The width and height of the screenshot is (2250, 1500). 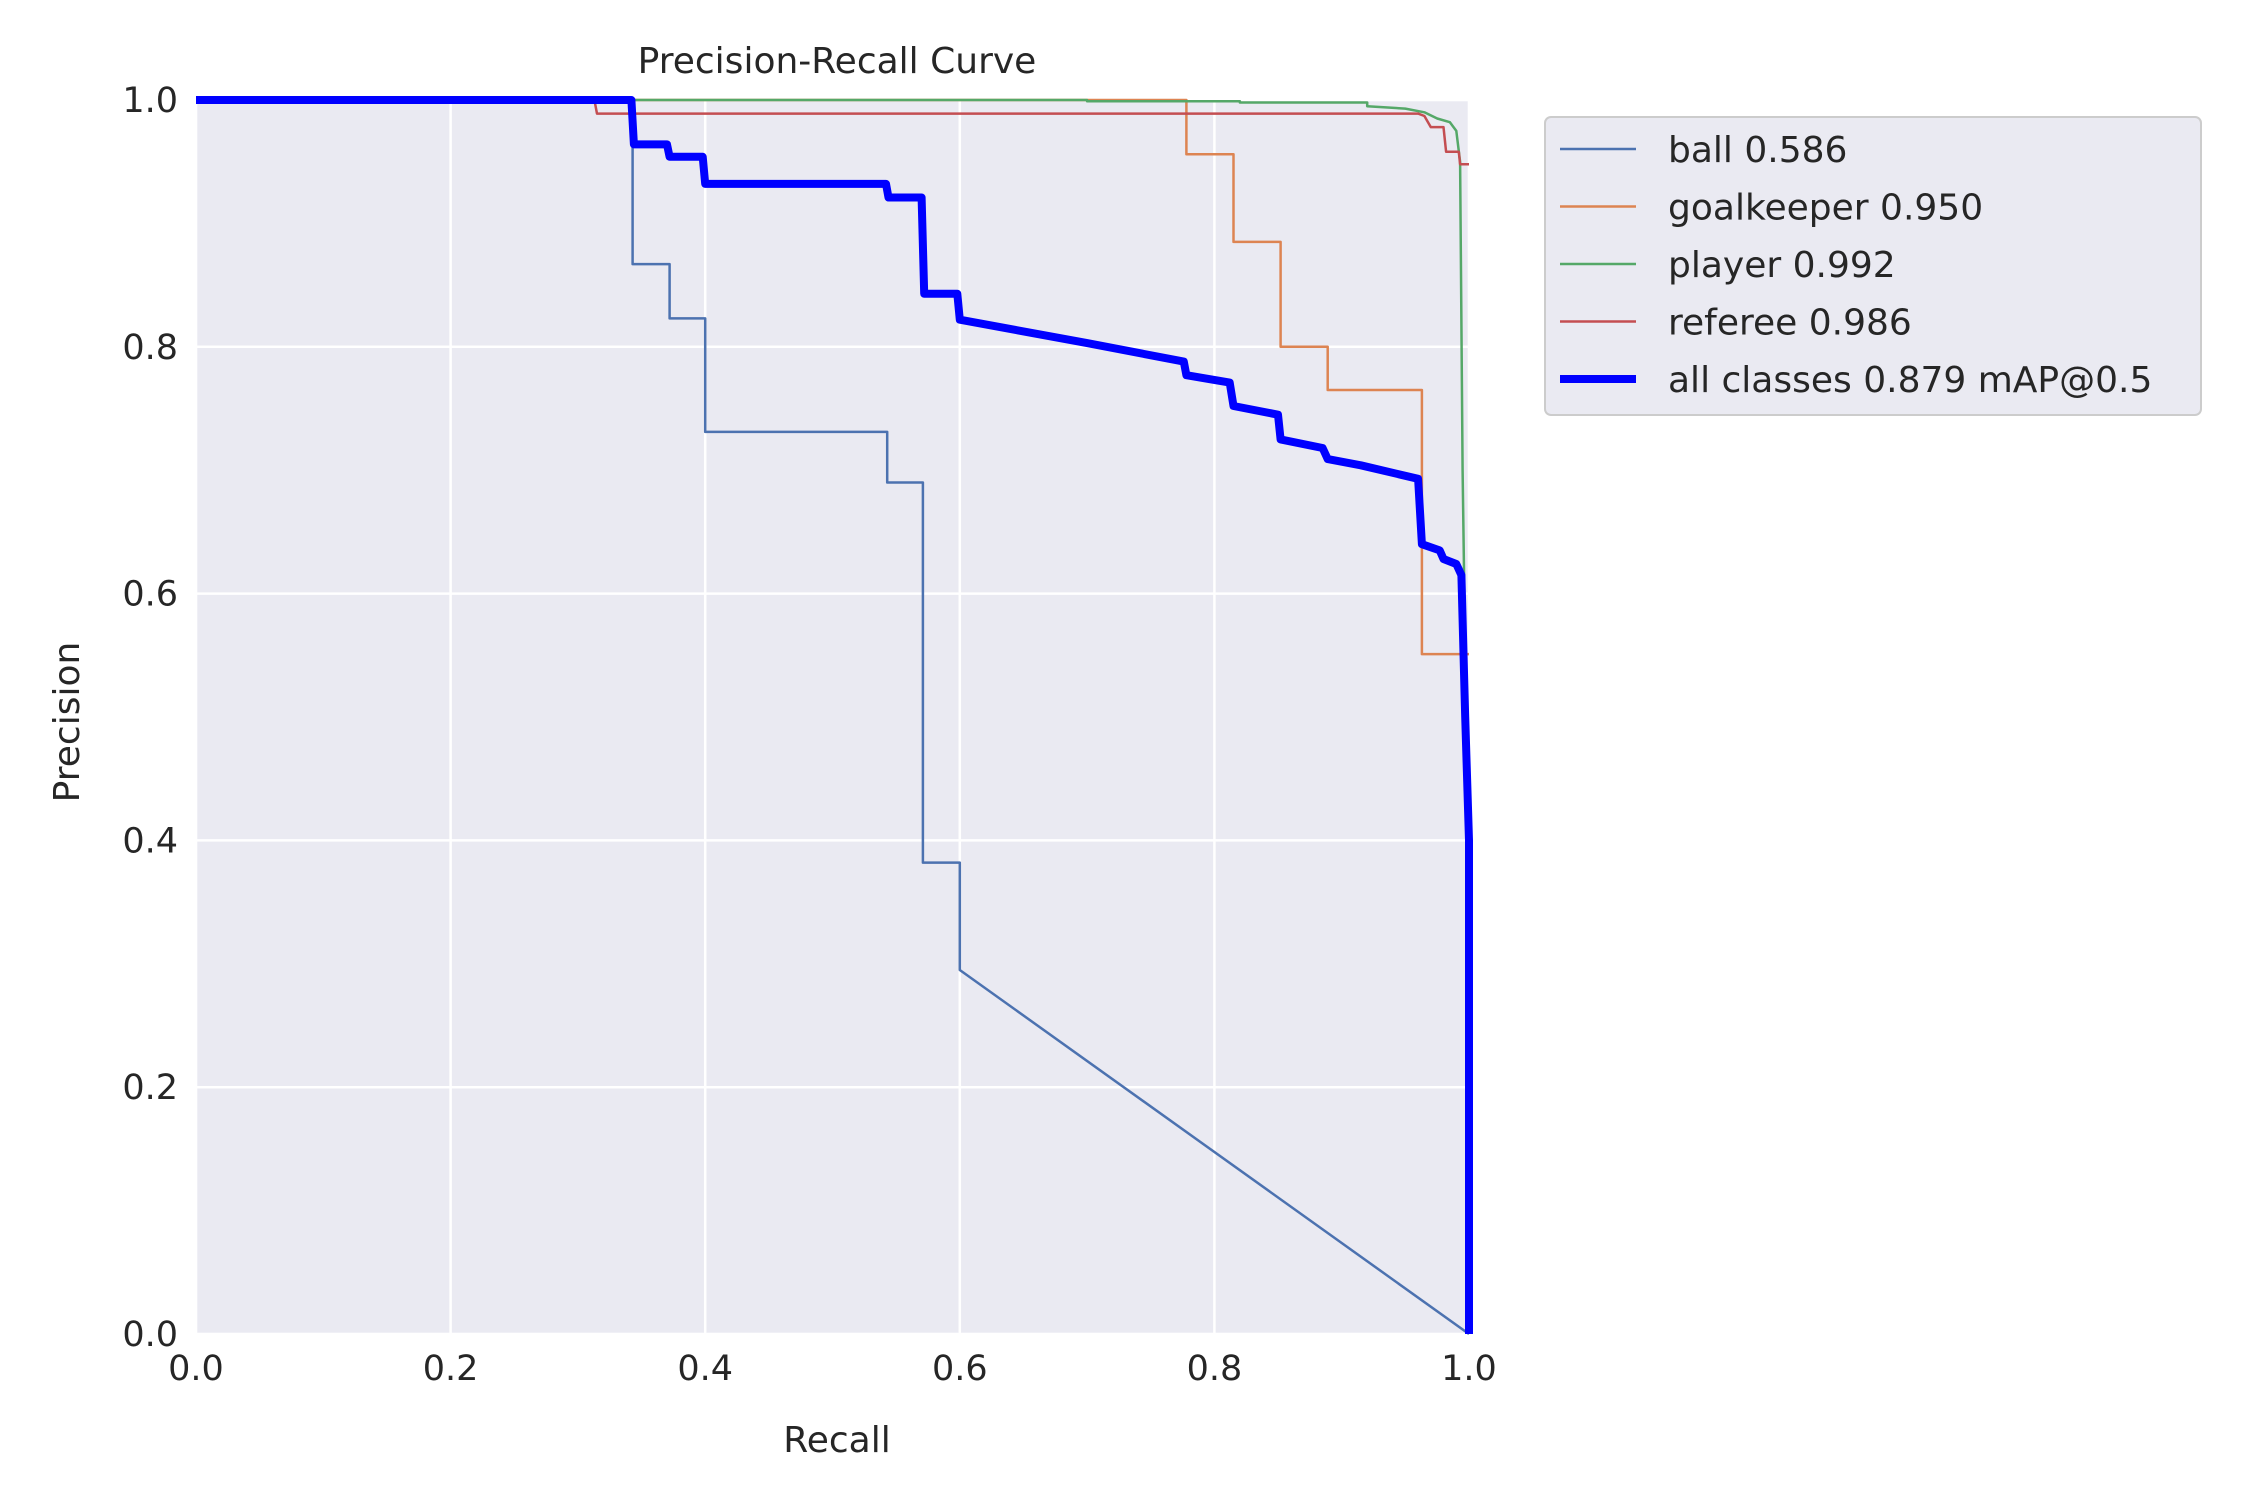 What do you see at coordinates (837, 61) in the screenshot?
I see `chart-title: Precision-Recall Curve` at bounding box center [837, 61].